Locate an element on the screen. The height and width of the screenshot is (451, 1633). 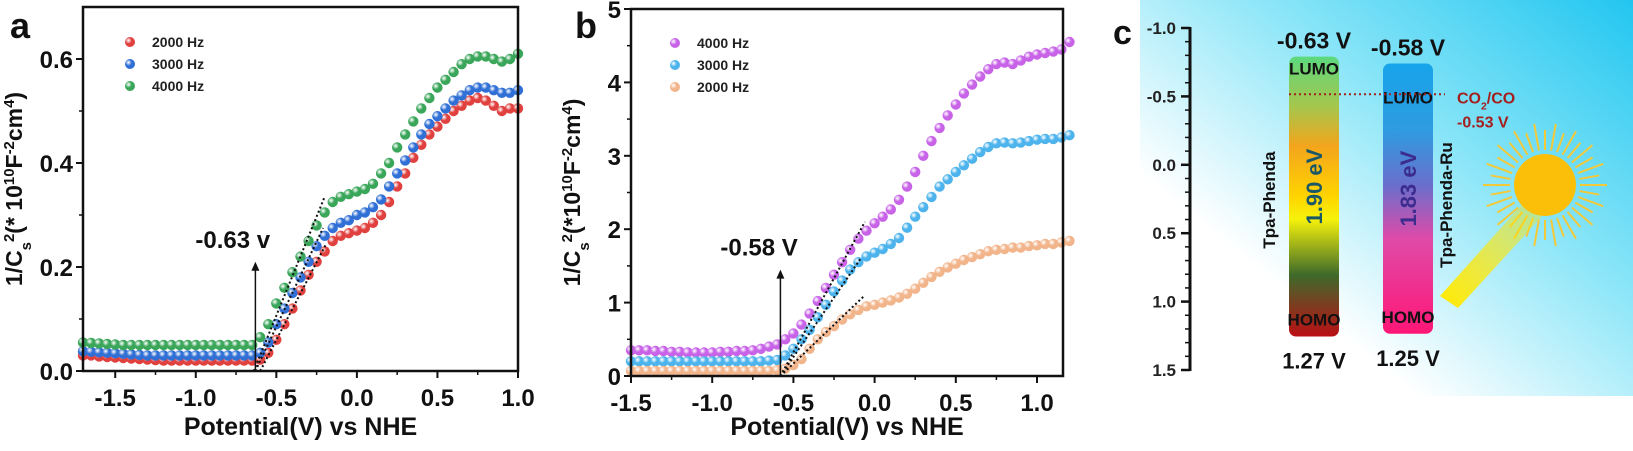
homo-value: 1.27 V is located at coordinates (1314, 361).